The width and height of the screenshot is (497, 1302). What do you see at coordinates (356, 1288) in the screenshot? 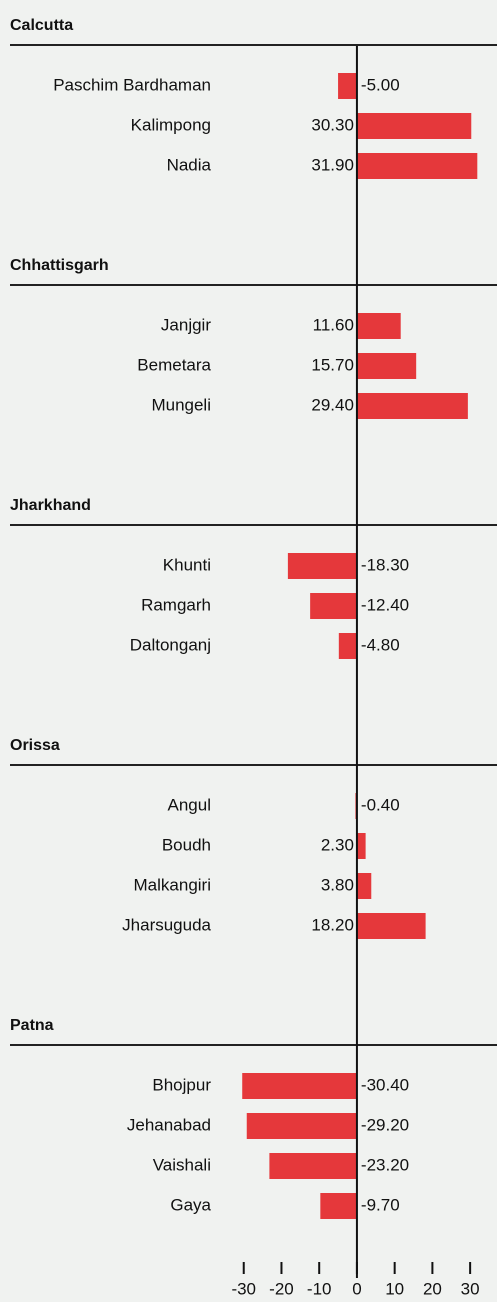
I see `x-tick-label: 0` at bounding box center [356, 1288].